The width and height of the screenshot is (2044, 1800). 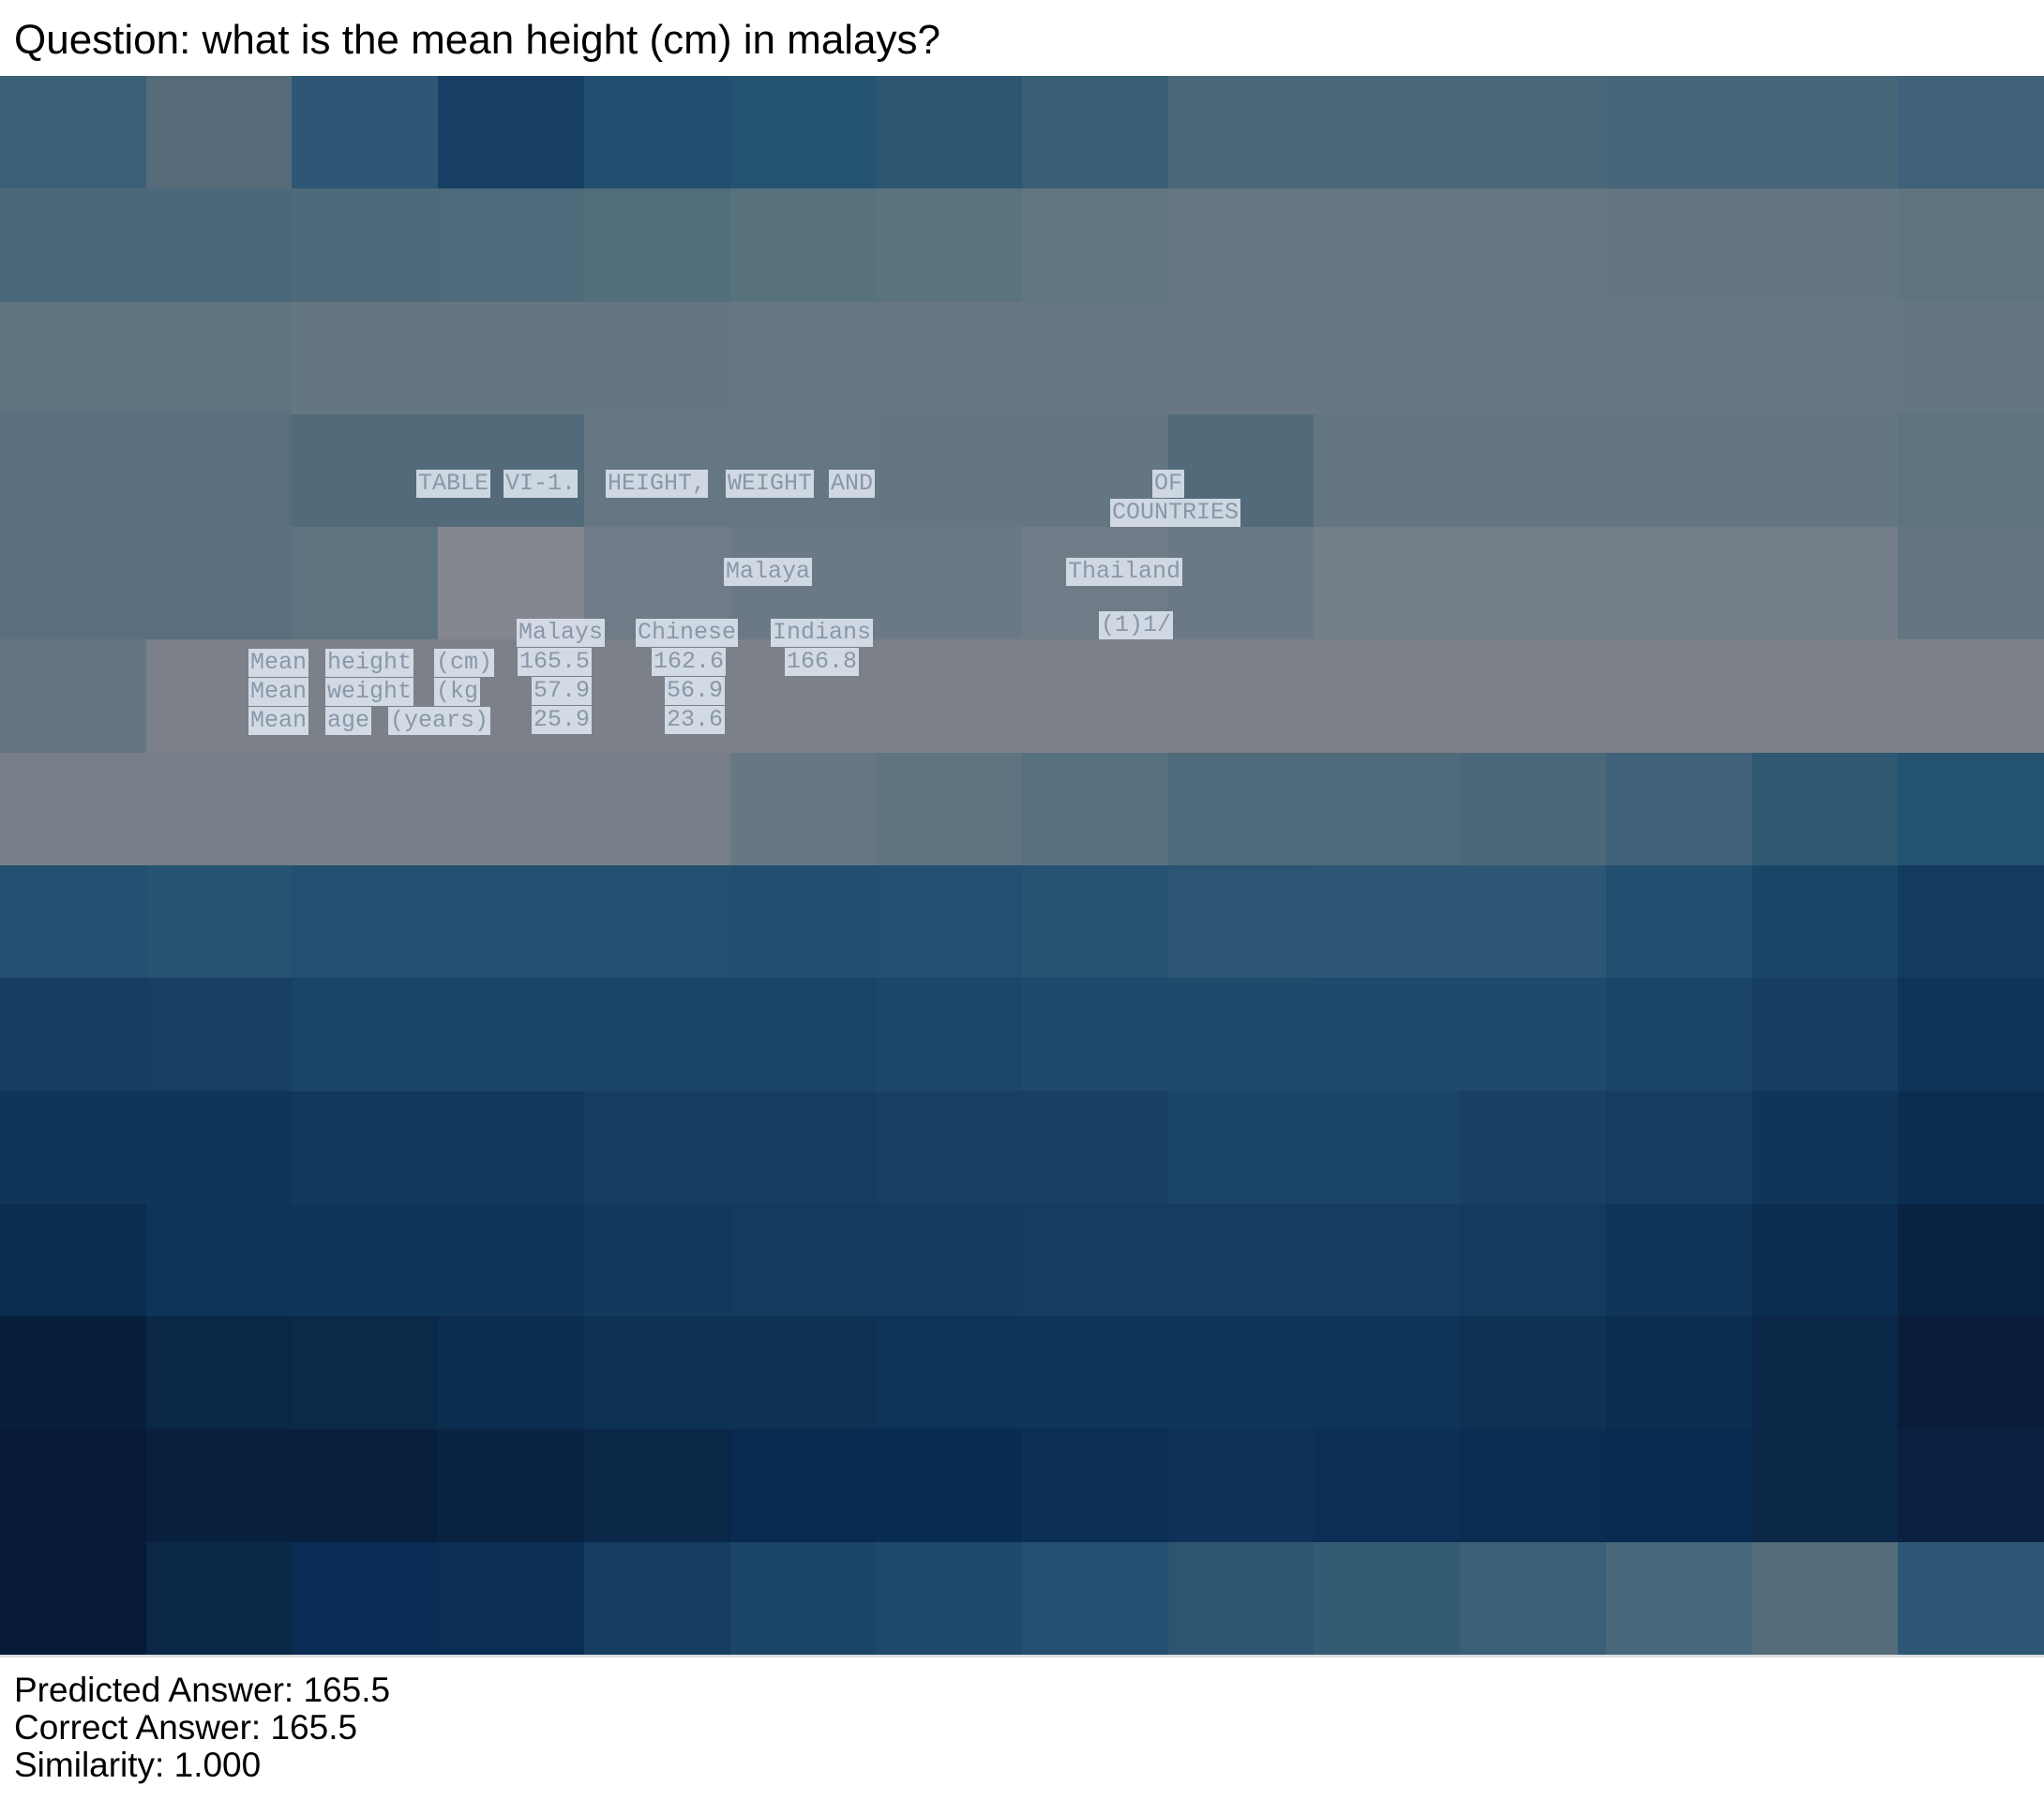 I want to click on title-word: VI-1., so click(x=541, y=484).